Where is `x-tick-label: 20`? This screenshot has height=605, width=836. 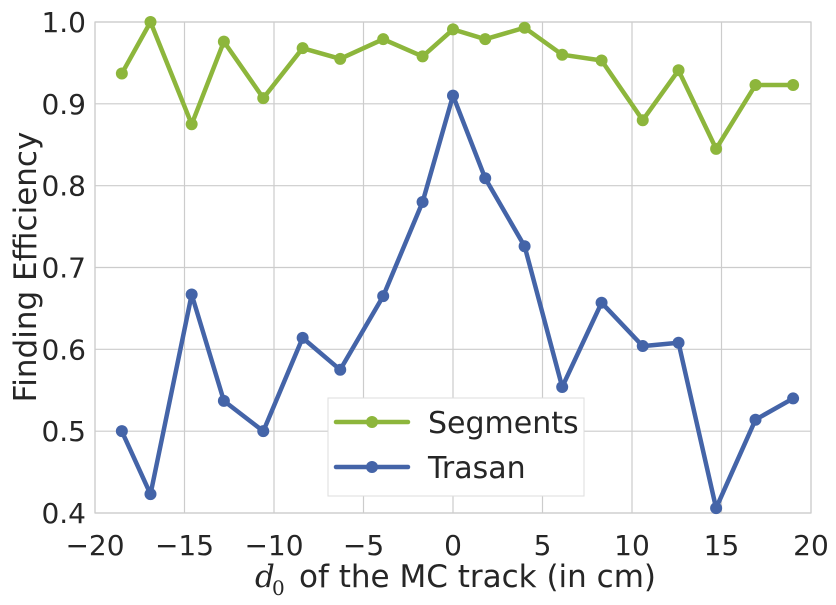
x-tick-label: 20 is located at coordinates (811, 545).